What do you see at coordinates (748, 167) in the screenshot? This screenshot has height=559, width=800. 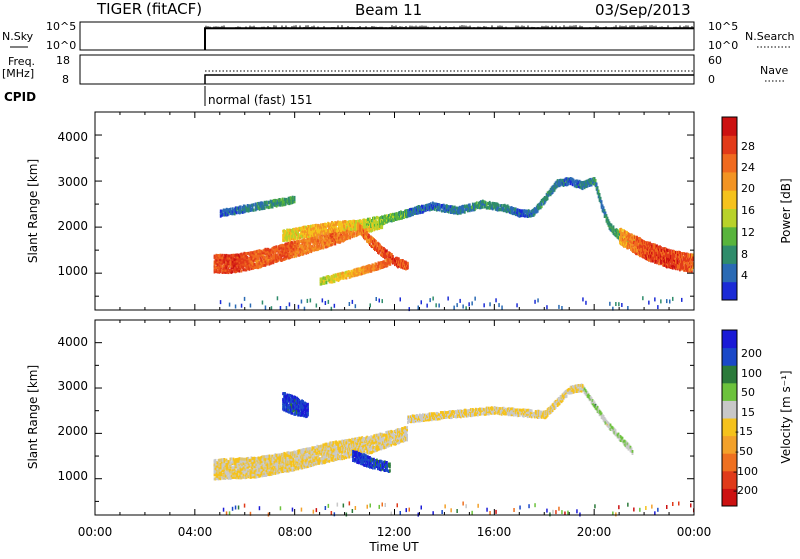 I see `power-cbar-tick-24: 24` at bounding box center [748, 167].